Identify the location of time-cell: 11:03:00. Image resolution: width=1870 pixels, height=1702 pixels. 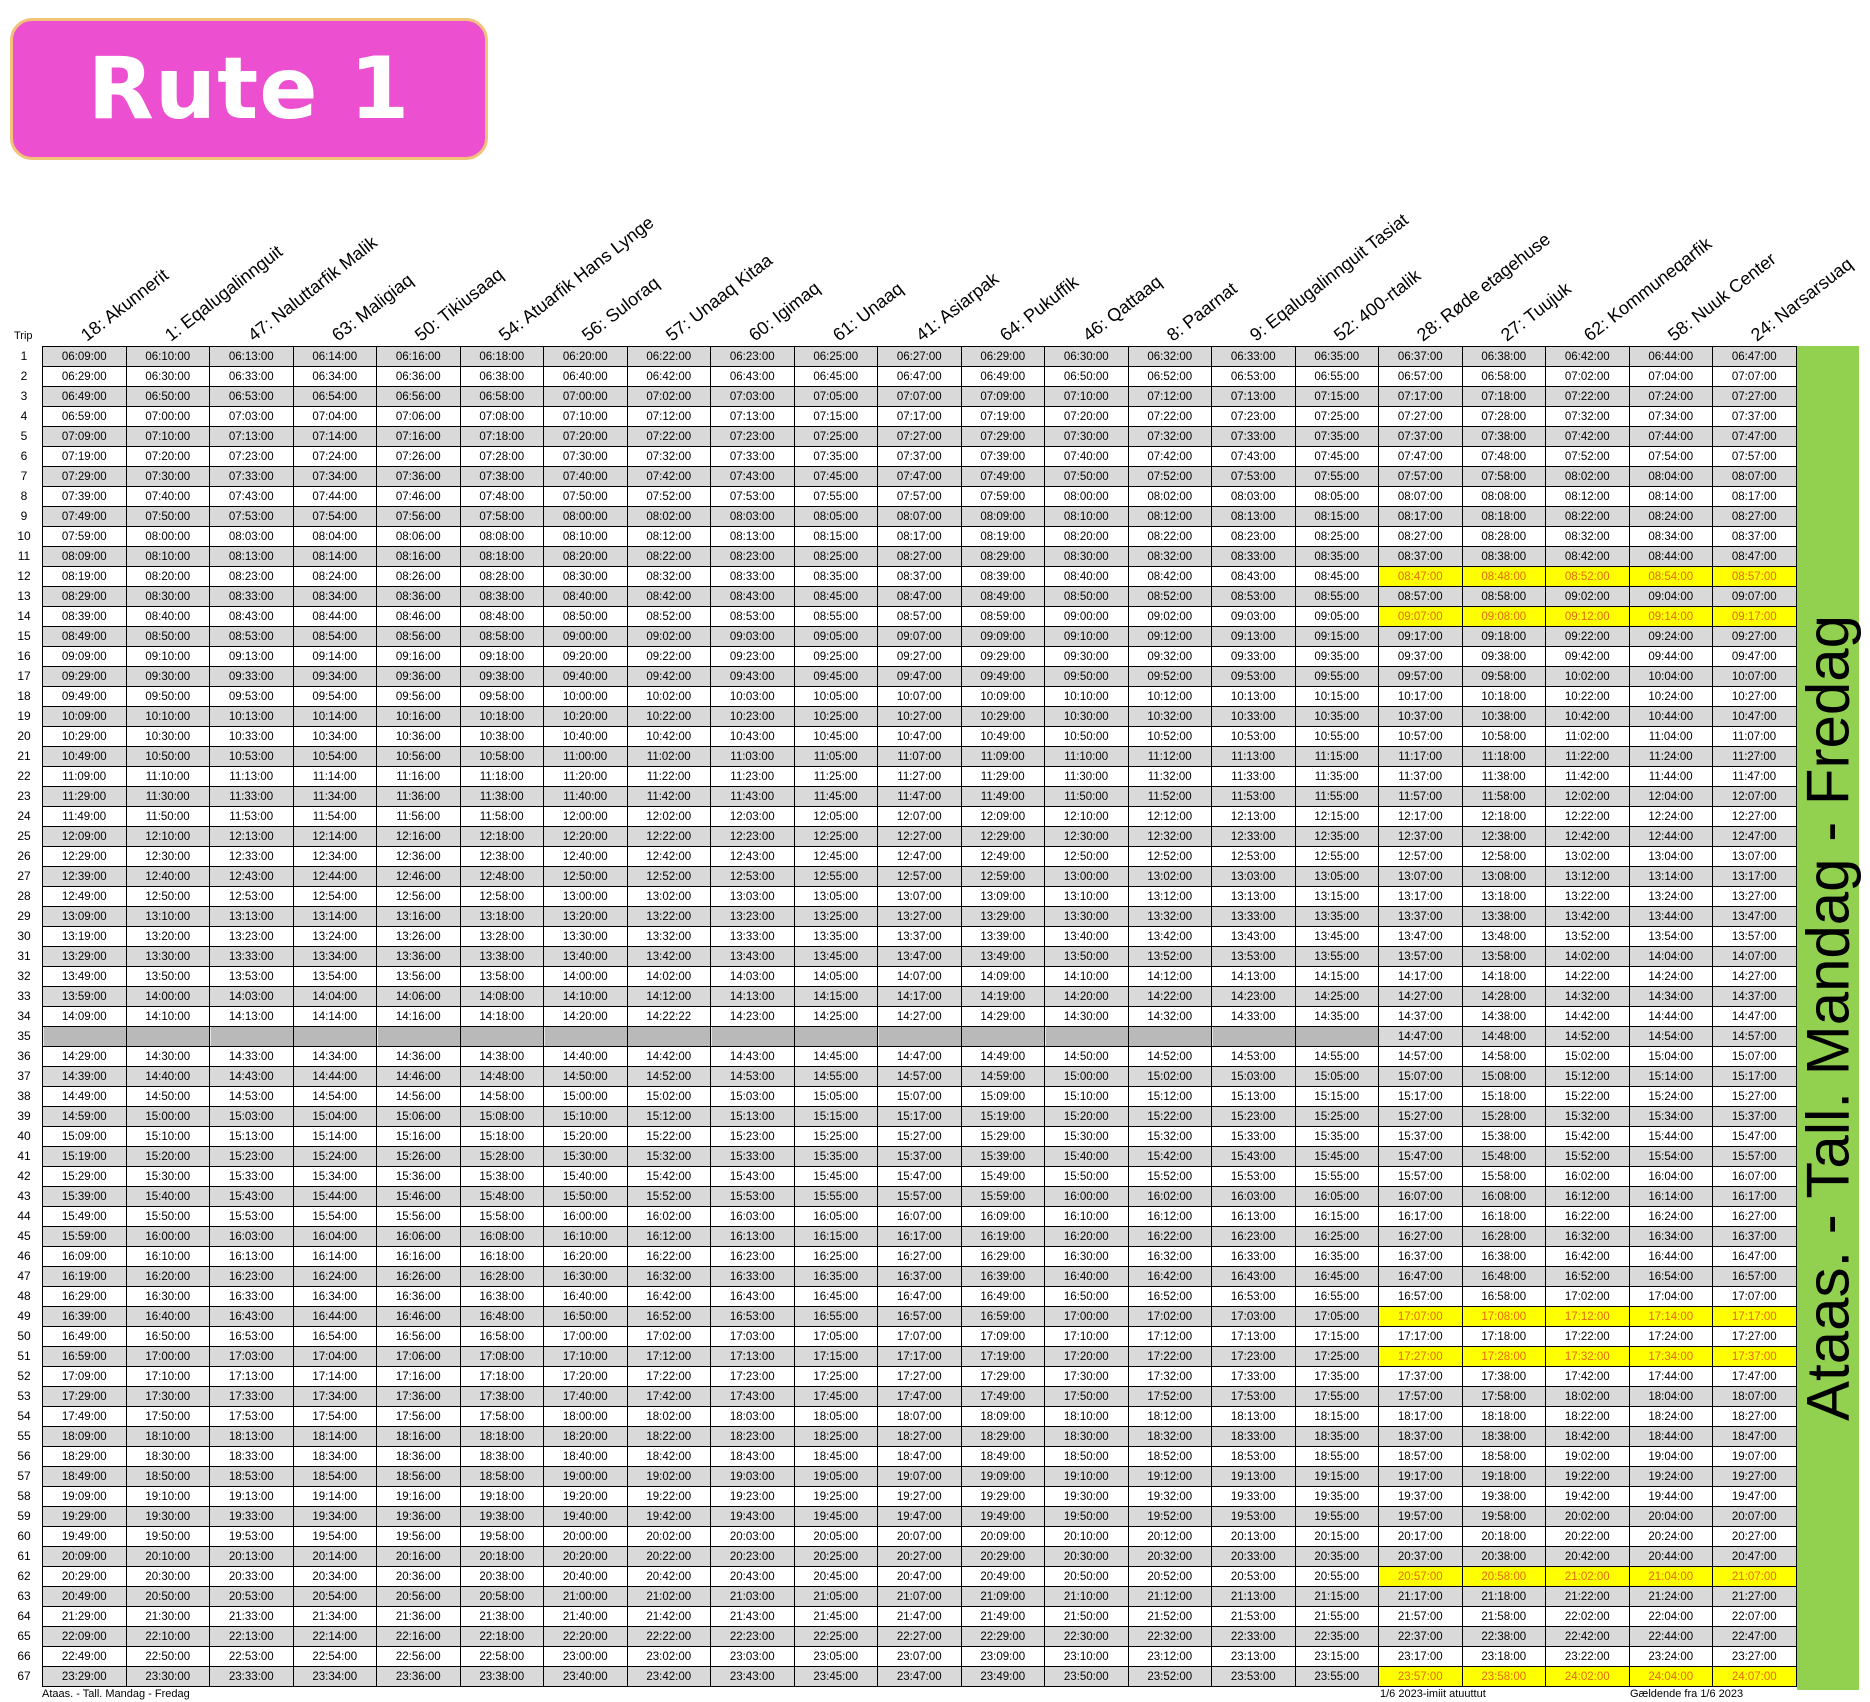
(752, 756).